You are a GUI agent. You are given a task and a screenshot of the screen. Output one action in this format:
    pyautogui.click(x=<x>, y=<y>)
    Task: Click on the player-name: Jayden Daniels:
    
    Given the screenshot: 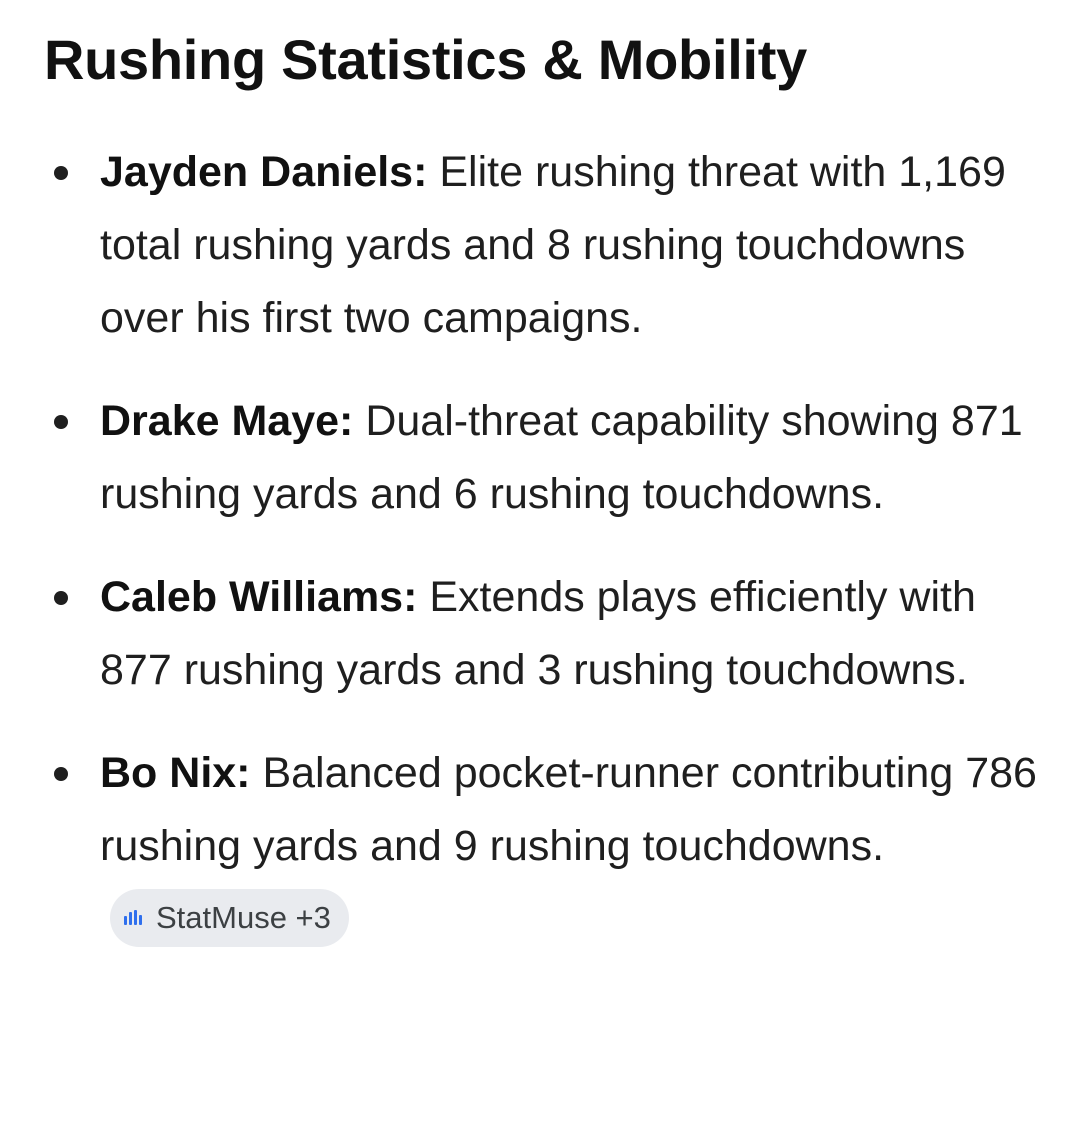 What is the action you would take?
    pyautogui.click(x=264, y=172)
    